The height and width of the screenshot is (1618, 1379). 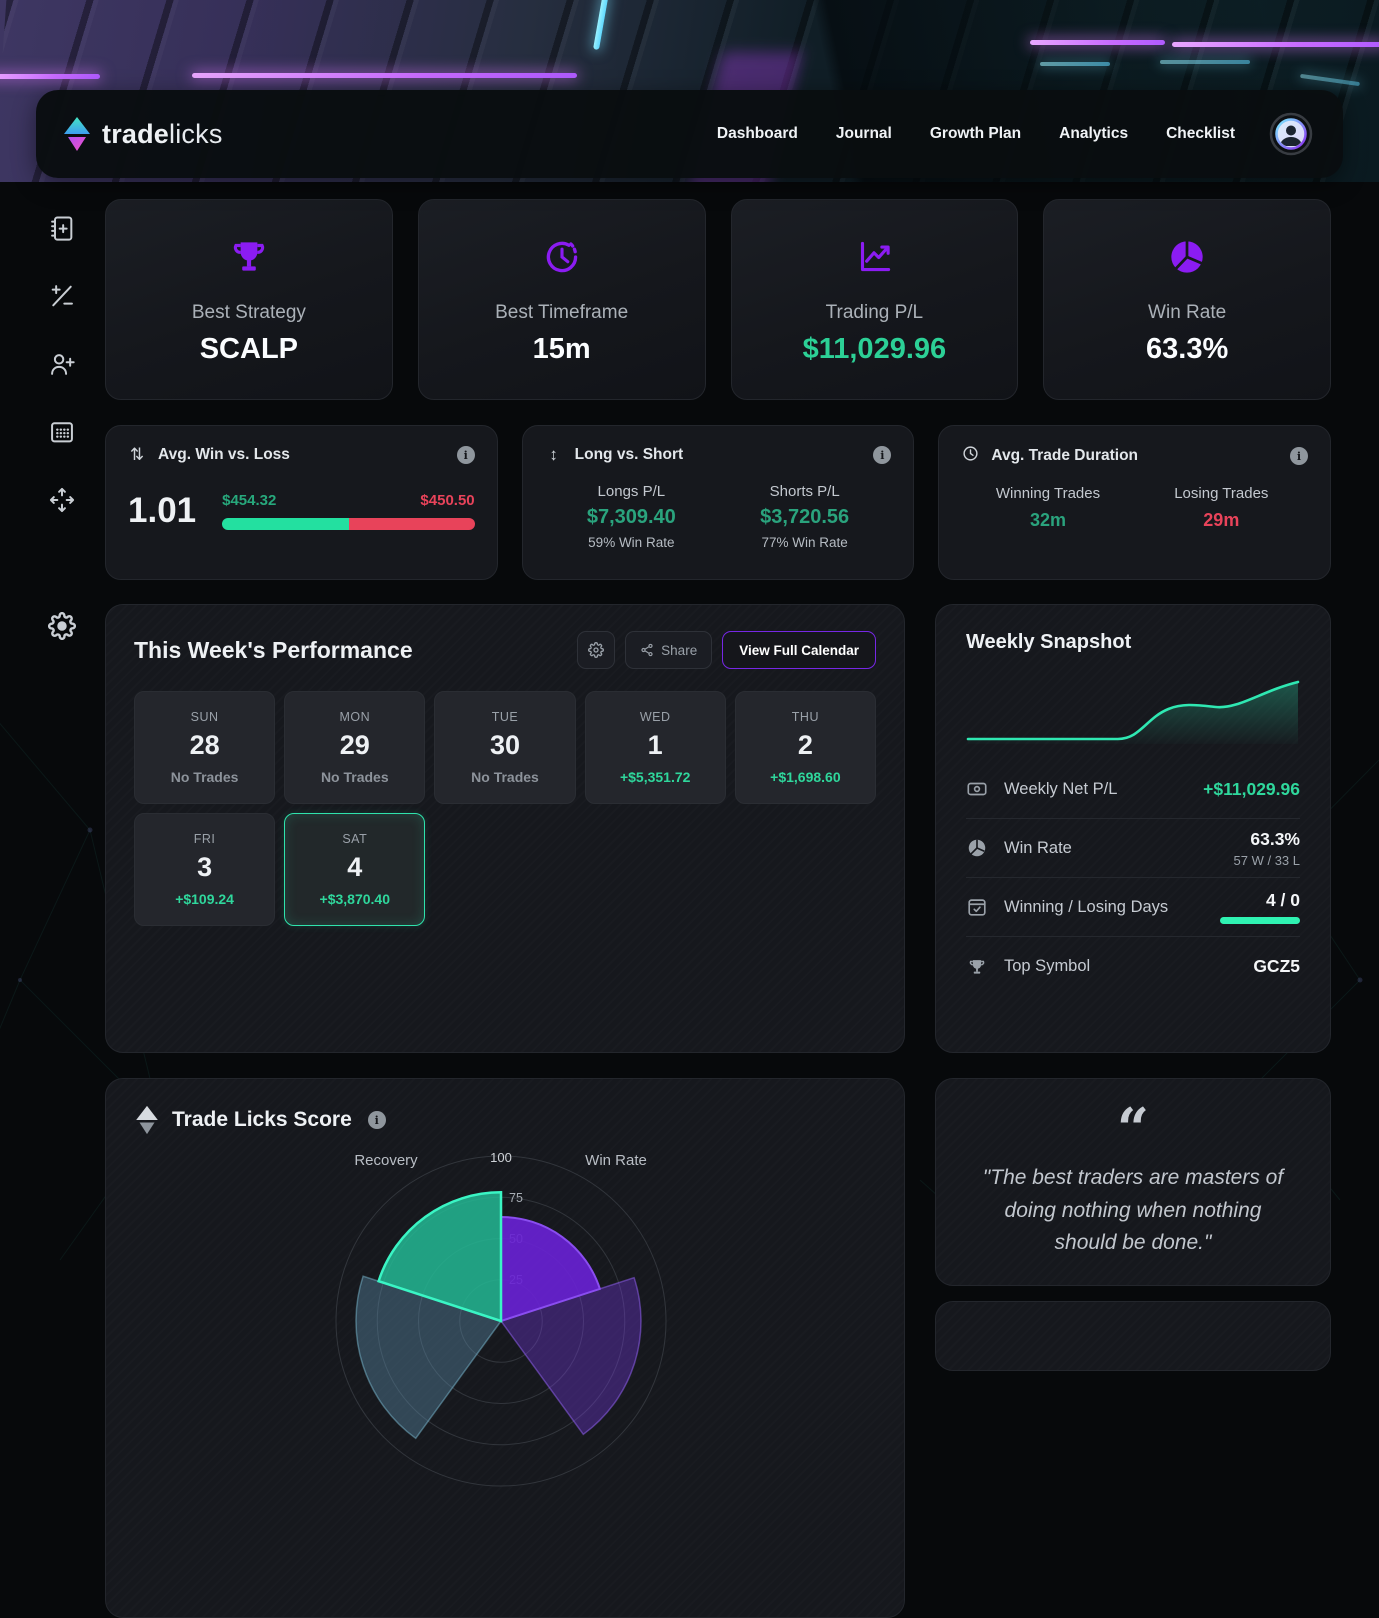 I want to click on user-avatar, so click(x=1291, y=134).